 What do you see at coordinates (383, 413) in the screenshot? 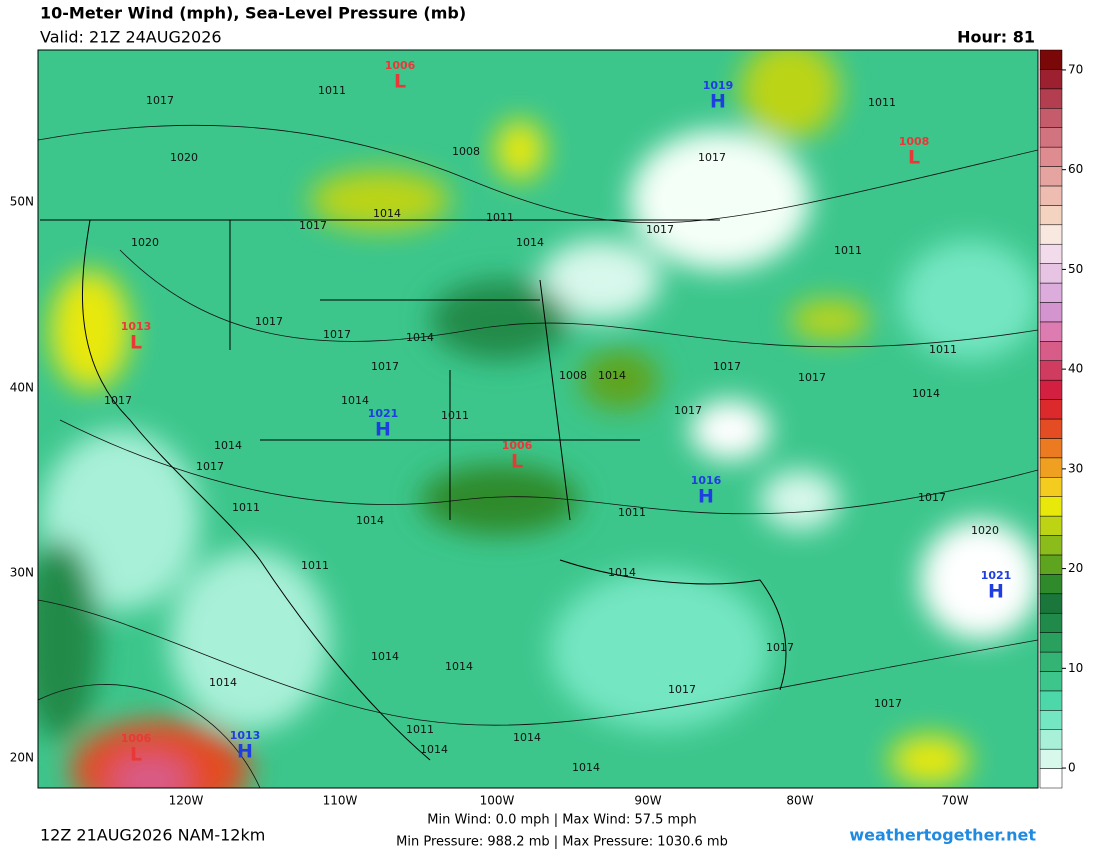
I see `pressure-center-value: 1021` at bounding box center [383, 413].